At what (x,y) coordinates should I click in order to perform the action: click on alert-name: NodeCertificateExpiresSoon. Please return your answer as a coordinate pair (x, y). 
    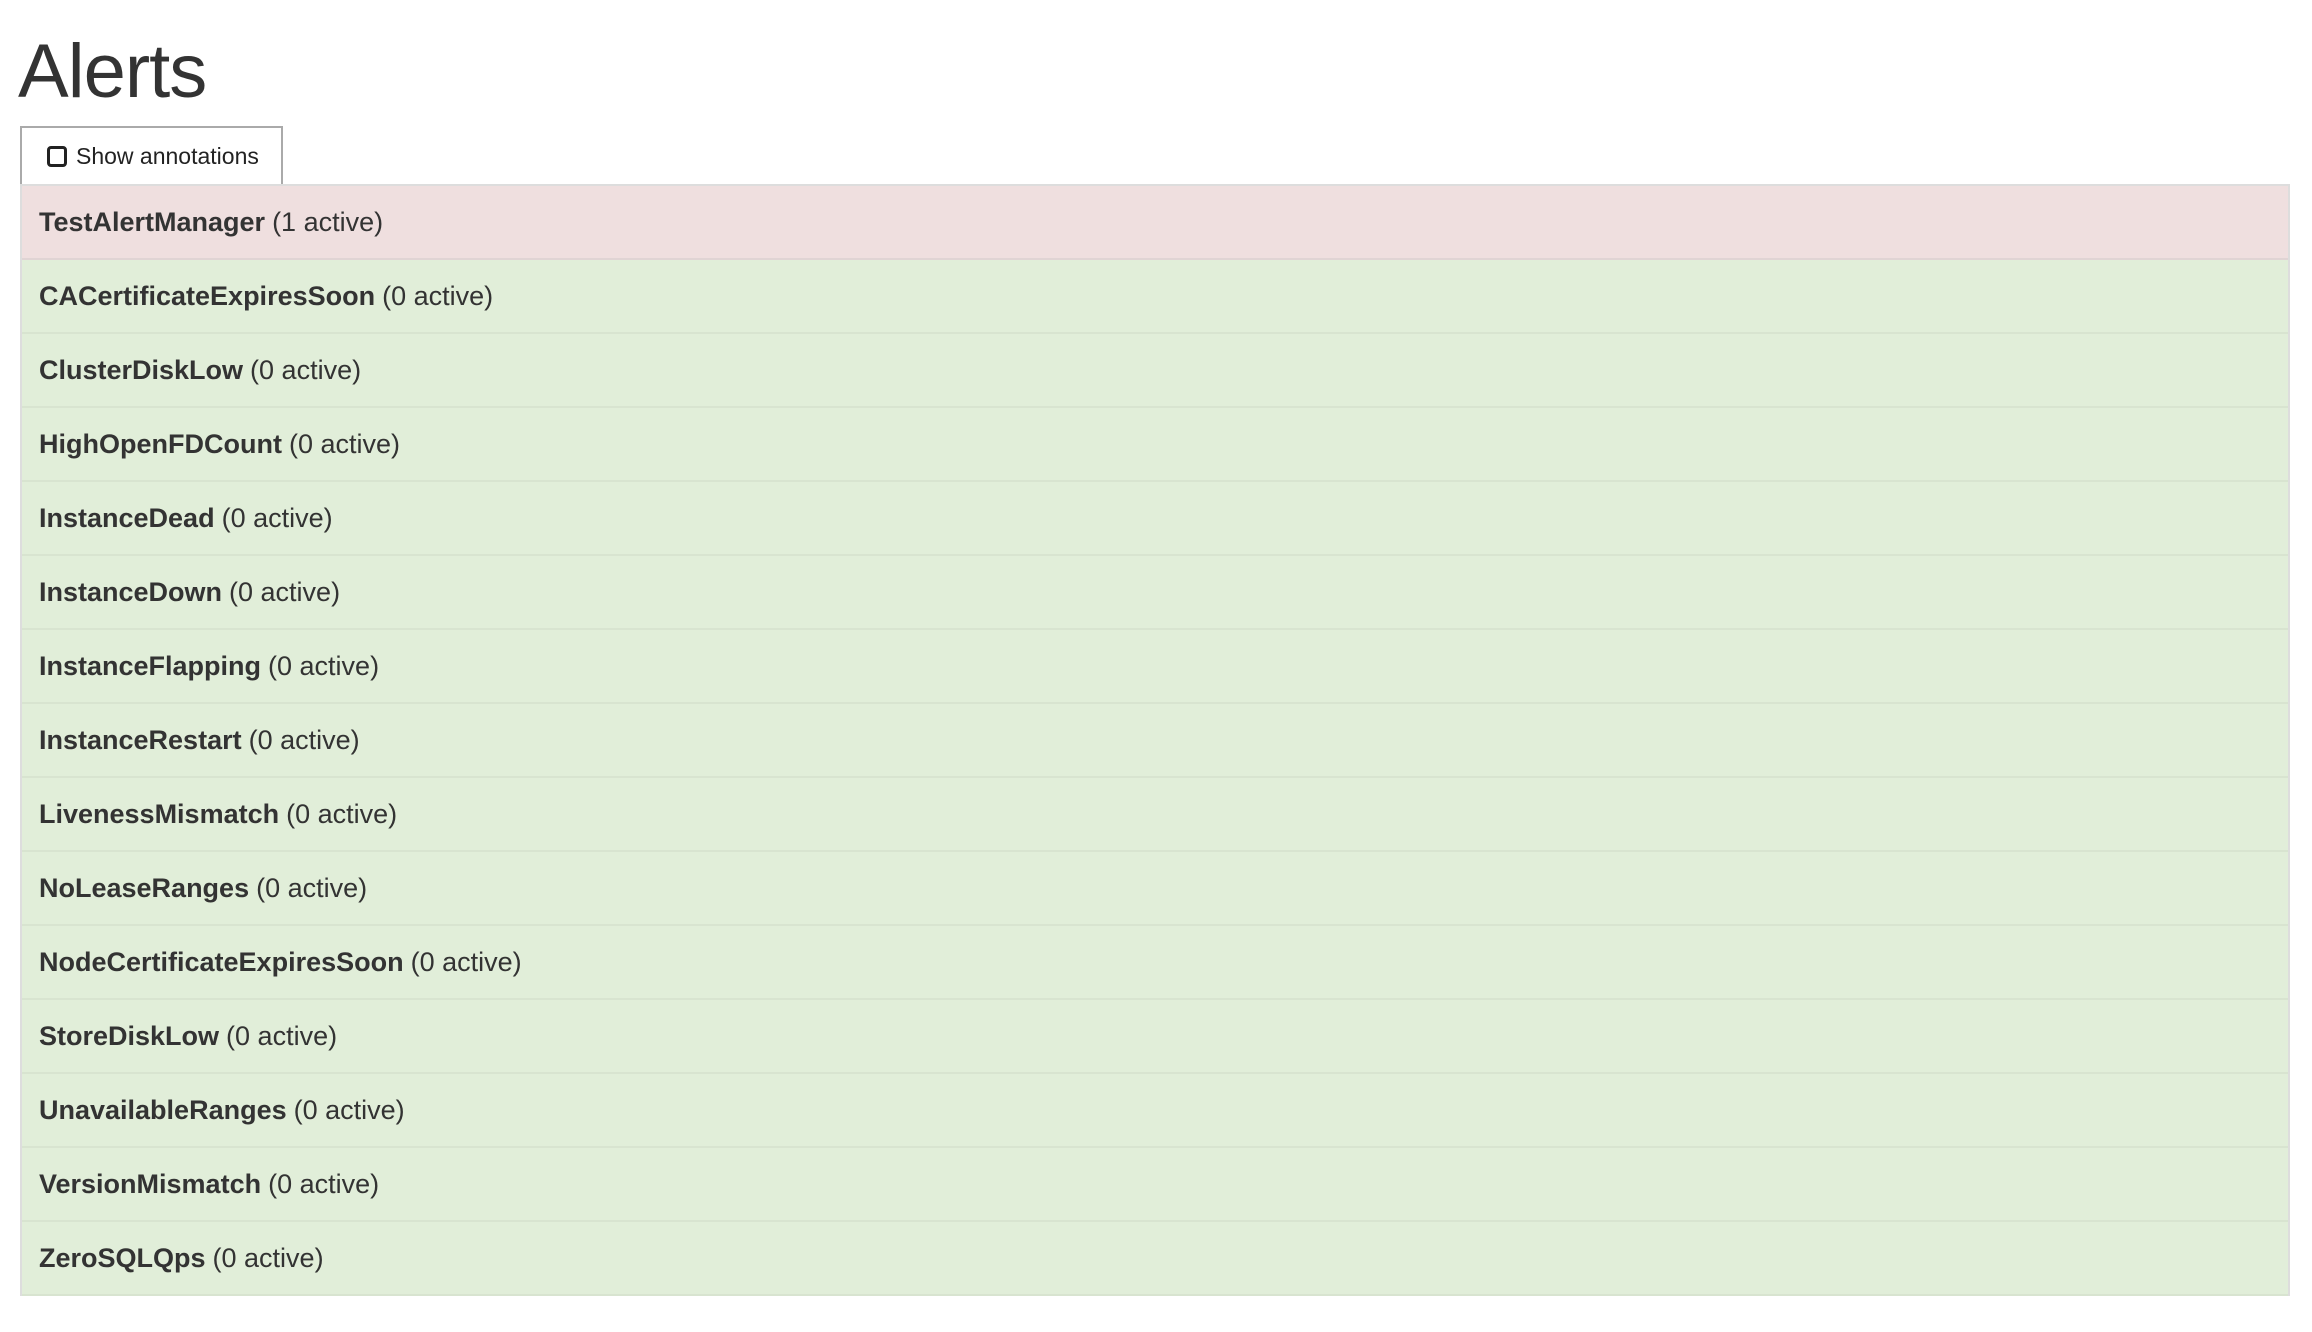
    Looking at the image, I should click on (221, 961).